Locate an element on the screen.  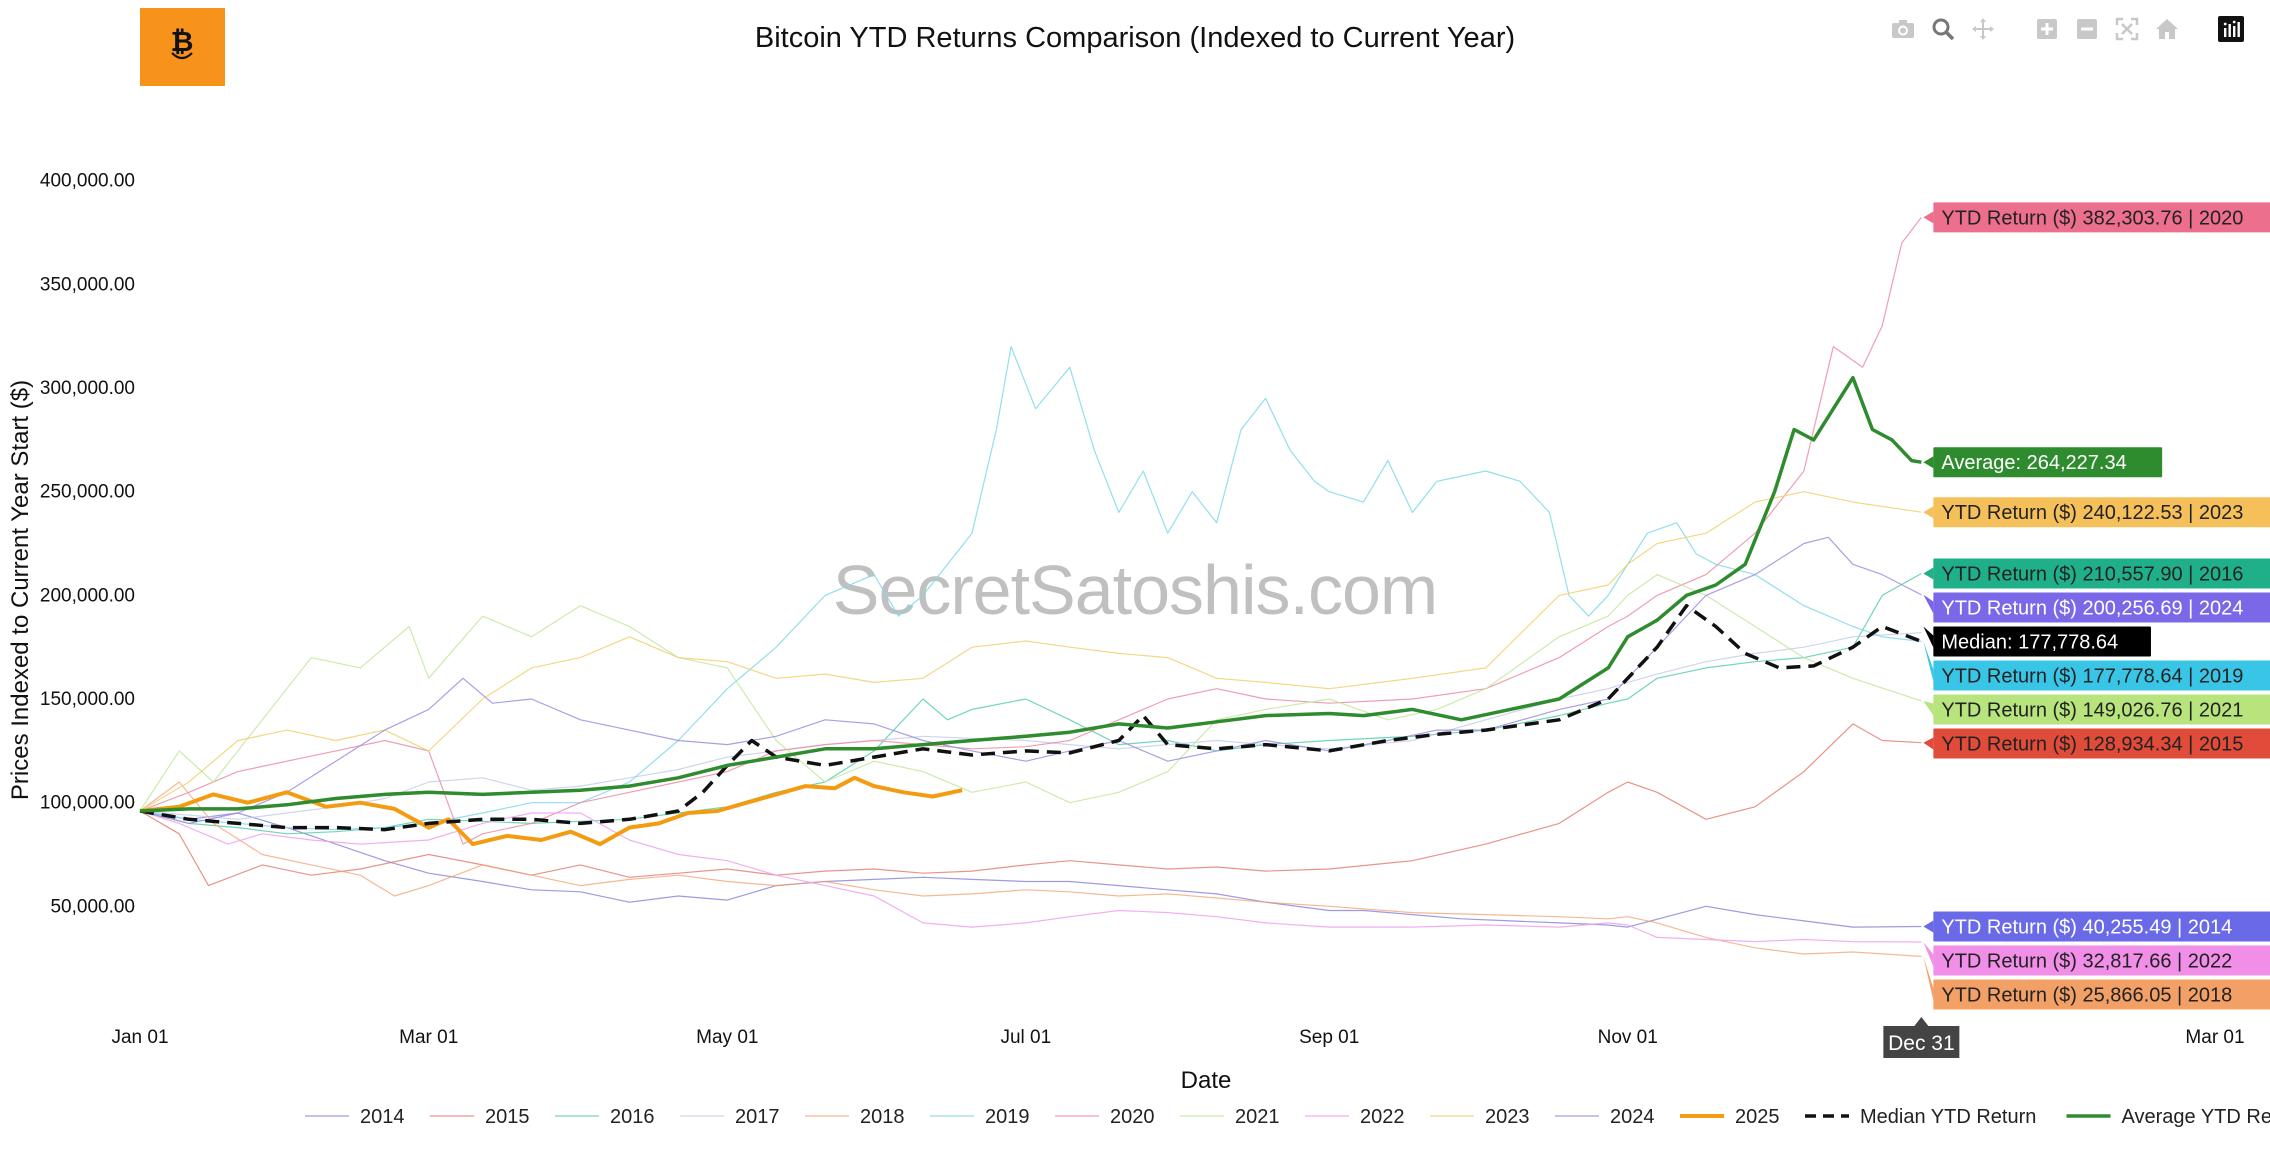
callout-text: YTD Return ($) 210,557.90 | 2016 is located at coordinates (2092, 575).